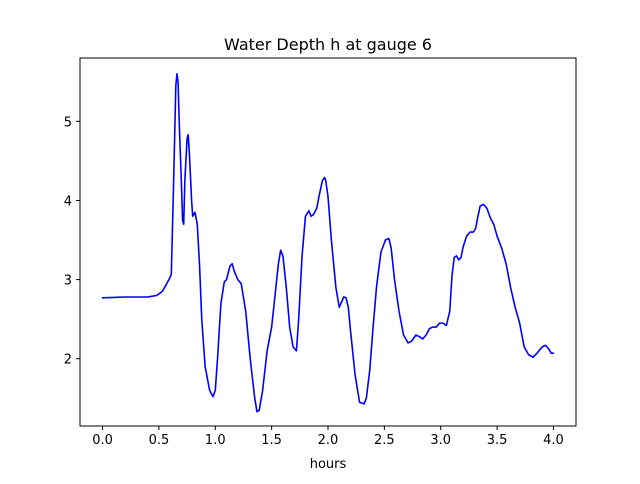 The width and height of the screenshot is (640, 484). Describe the element at coordinates (68, 360) in the screenshot. I see `y-tick-label: 2` at that location.